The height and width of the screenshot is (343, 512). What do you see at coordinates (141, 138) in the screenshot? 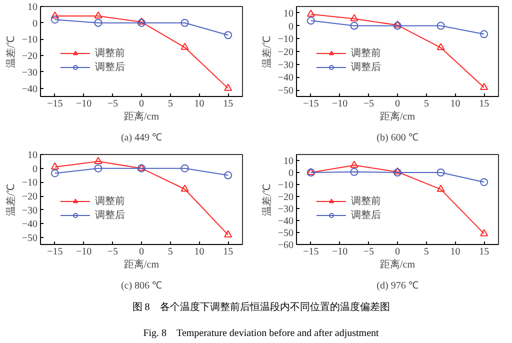
I see `text: (a) 449 ℃` at bounding box center [141, 138].